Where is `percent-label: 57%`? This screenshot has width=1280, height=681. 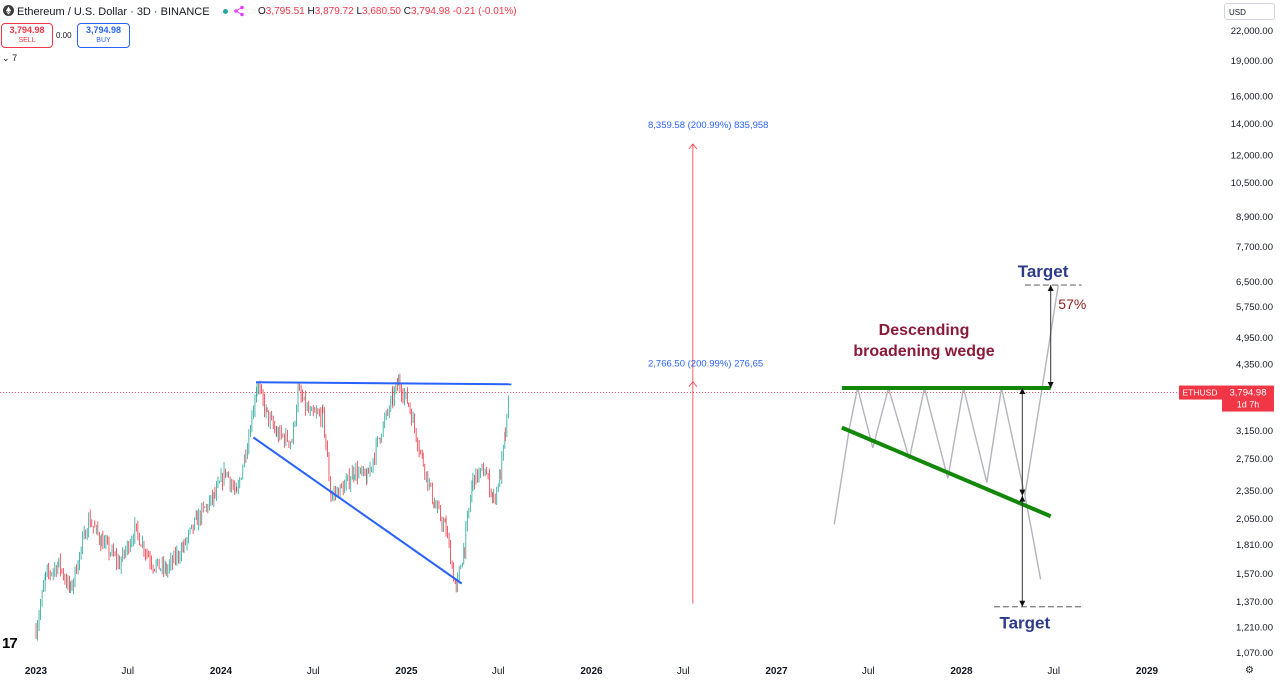
percent-label: 57% is located at coordinates (1072, 304).